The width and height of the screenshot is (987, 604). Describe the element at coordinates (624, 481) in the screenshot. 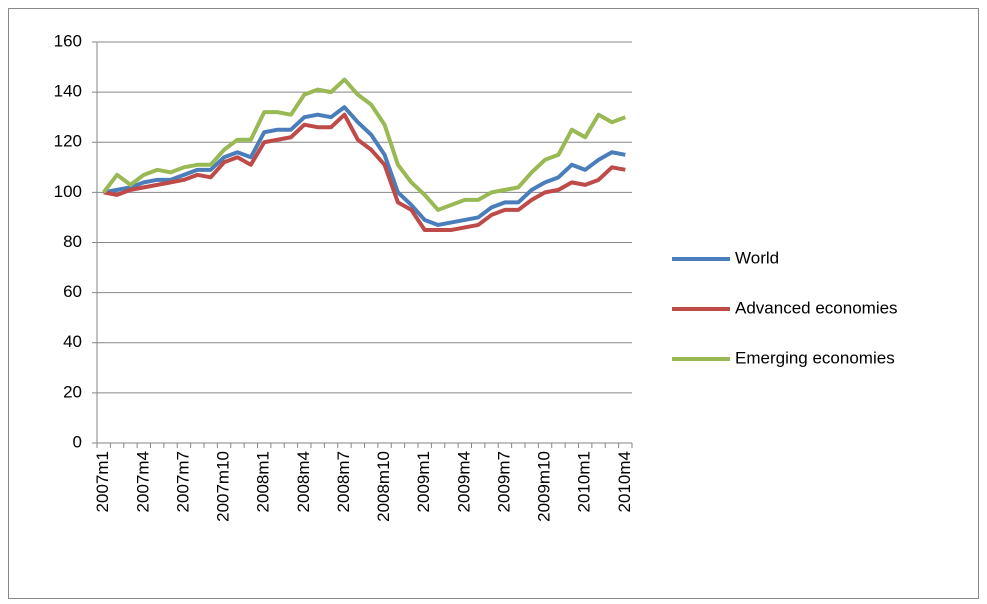

I see `x-tick-label: 2010m4` at that location.